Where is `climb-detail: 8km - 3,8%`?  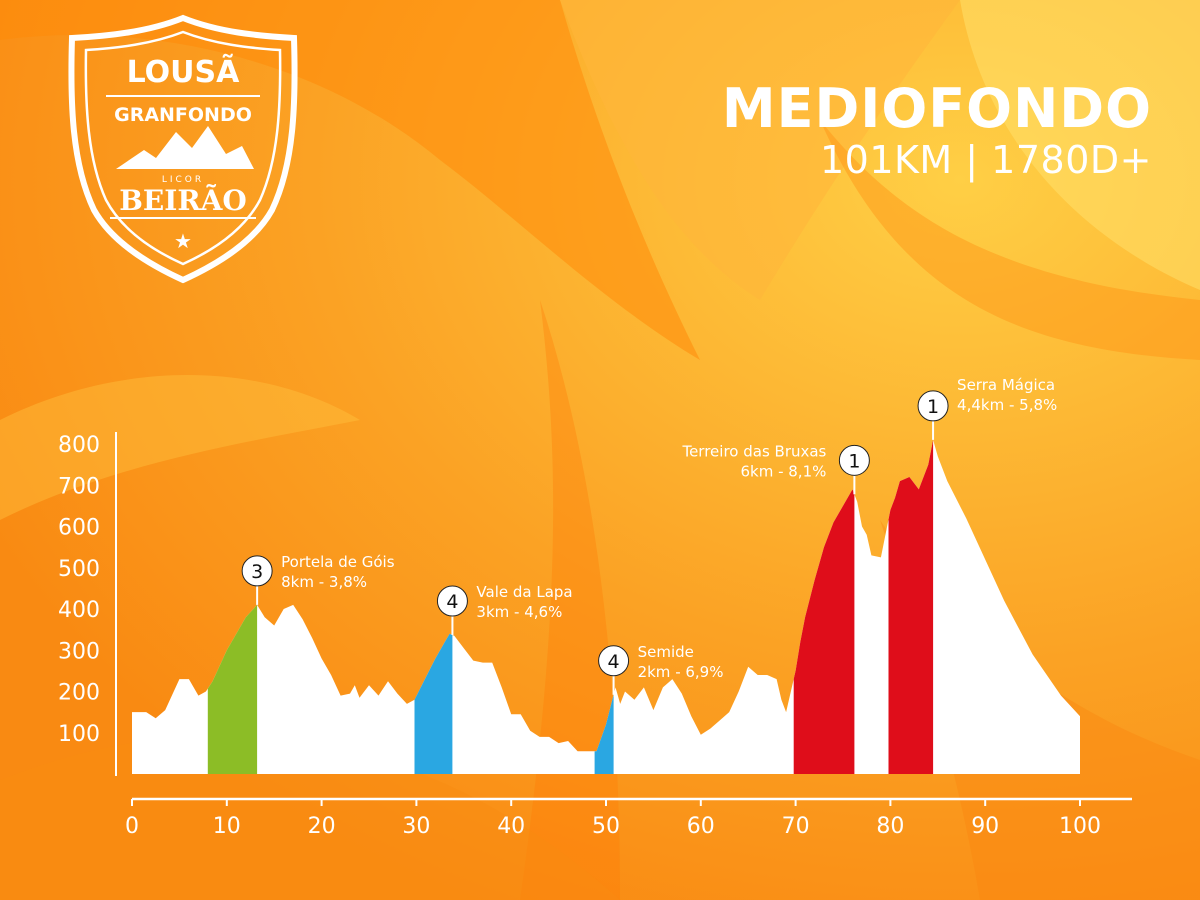 climb-detail: 8km - 3,8% is located at coordinates (324, 582).